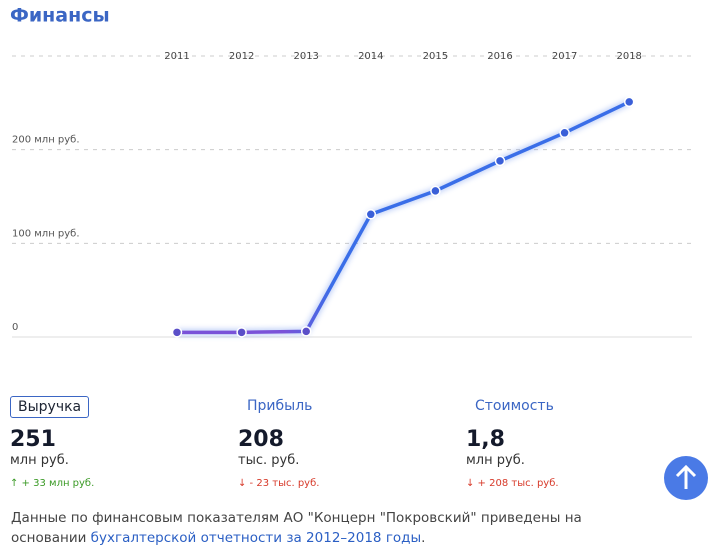 The height and width of the screenshot is (553, 709). Describe the element at coordinates (52, 483) in the screenshot. I see `metric-change: ↑ + 33 млн руб.` at that location.